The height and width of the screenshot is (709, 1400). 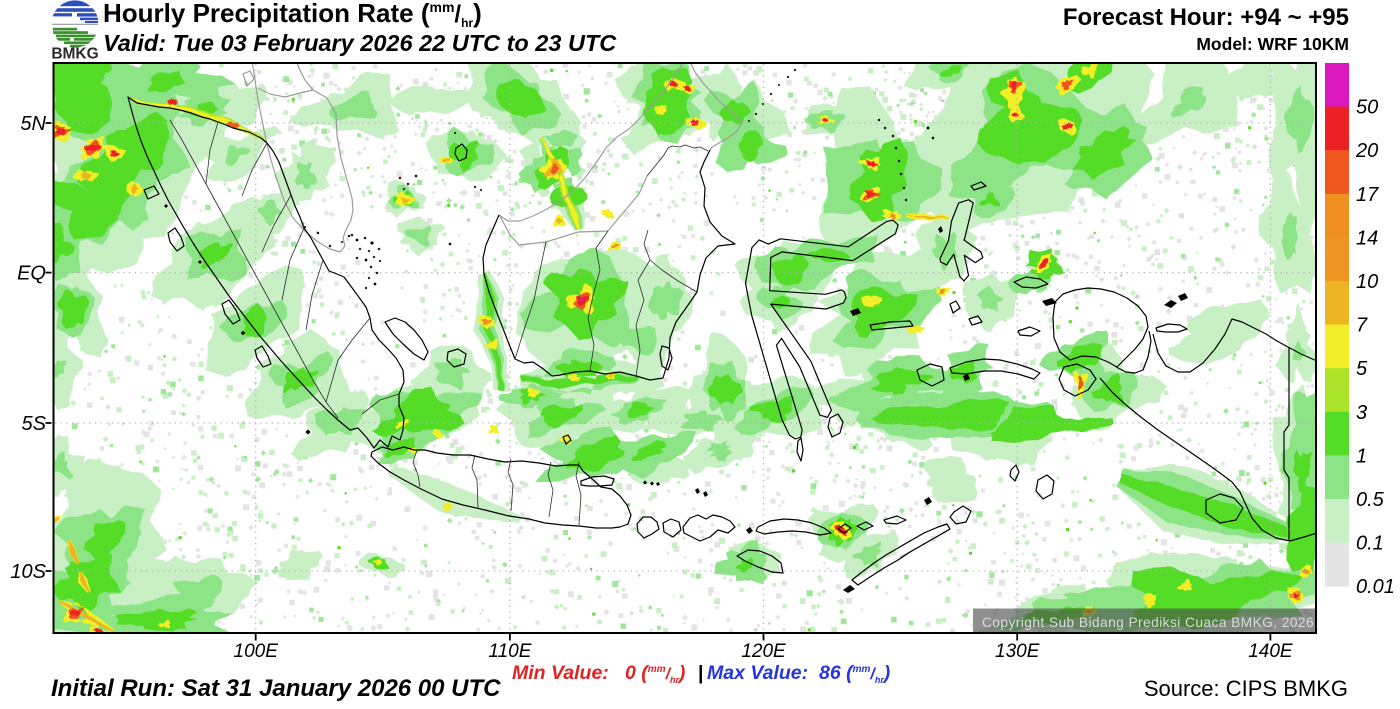 What do you see at coordinates (1370, 544) in the screenshot?
I see `svg-text: 0.1` at bounding box center [1370, 544].